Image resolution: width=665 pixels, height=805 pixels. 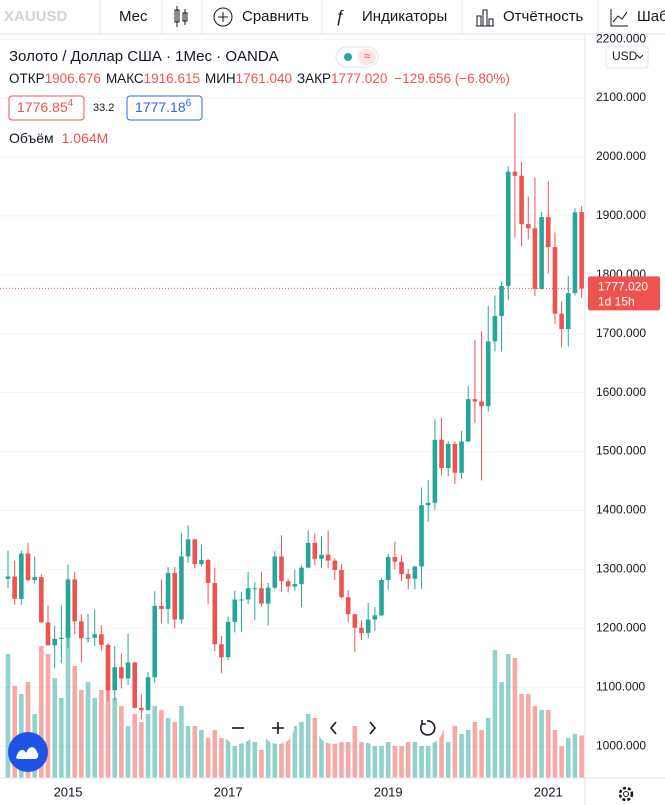 I want to click on delay-pill, so click(x=367, y=57).